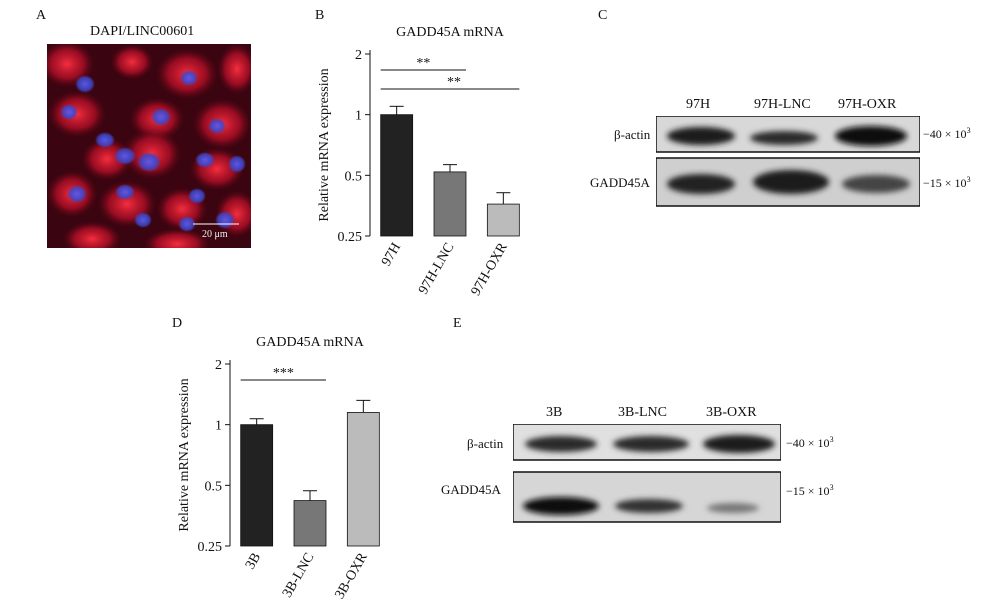 This screenshot has height=610, width=996. I want to click on chart-d-y-tick-label: 0.25, so click(210, 547).